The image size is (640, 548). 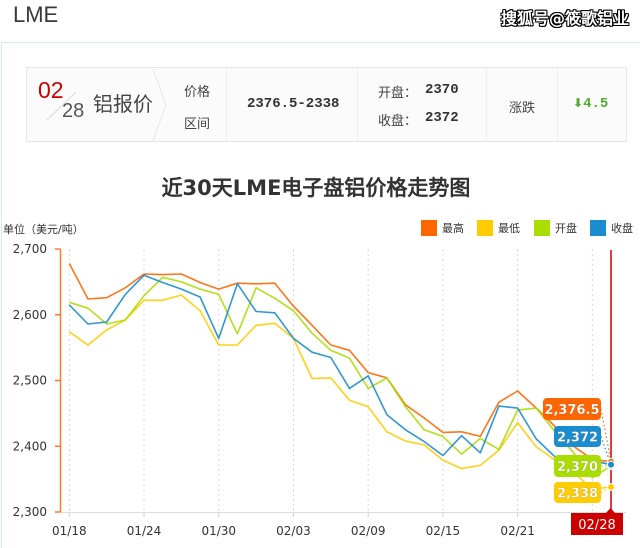 What do you see at coordinates (565, 18) in the screenshot?
I see `watermark: 搜狐号@筱歌铝业` at bounding box center [565, 18].